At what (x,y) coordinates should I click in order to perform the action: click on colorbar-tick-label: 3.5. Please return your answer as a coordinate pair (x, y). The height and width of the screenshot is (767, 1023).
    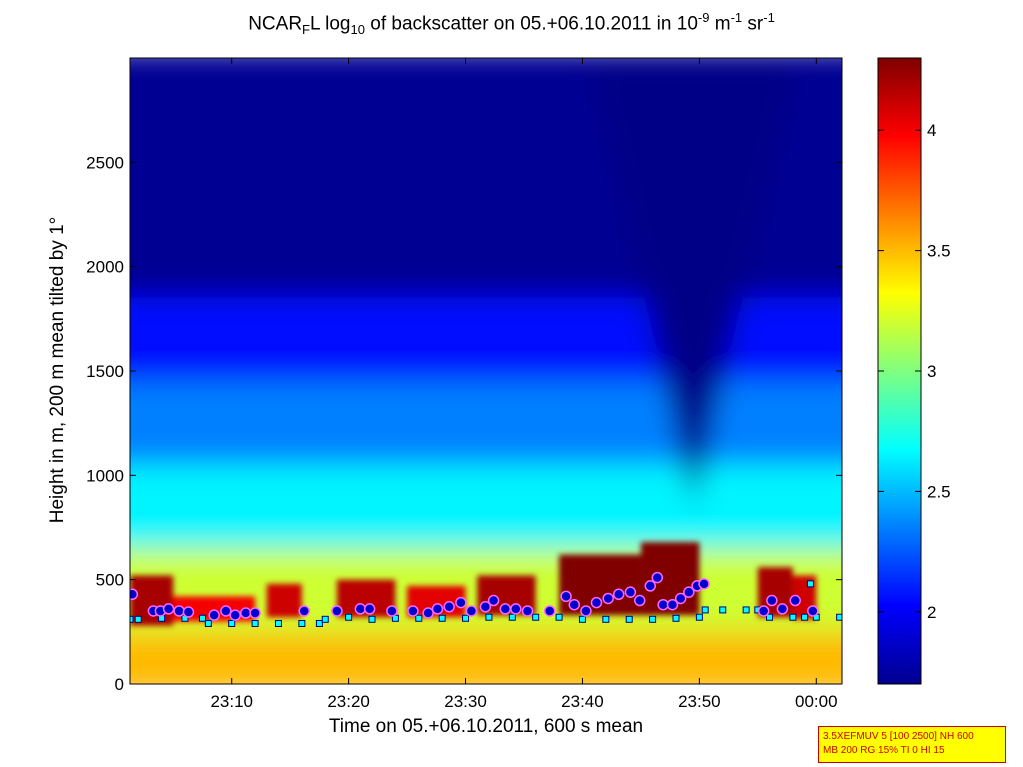
    Looking at the image, I should click on (939, 251).